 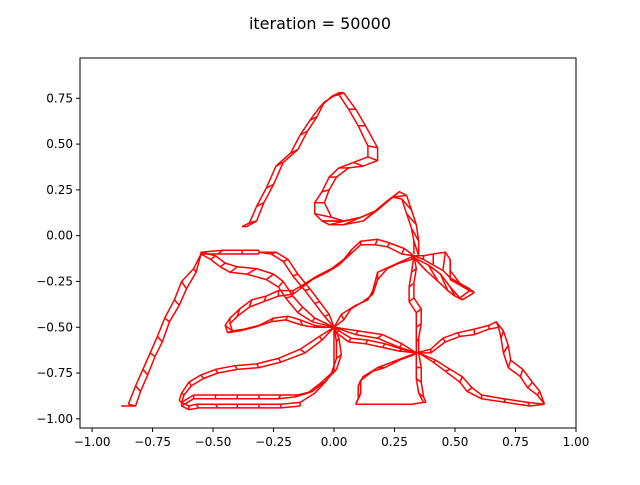 What do you see at coordinates (54, 373) in the screenshot?
I see `y-tick-label: −0.75` at bounding box center [54, 373].